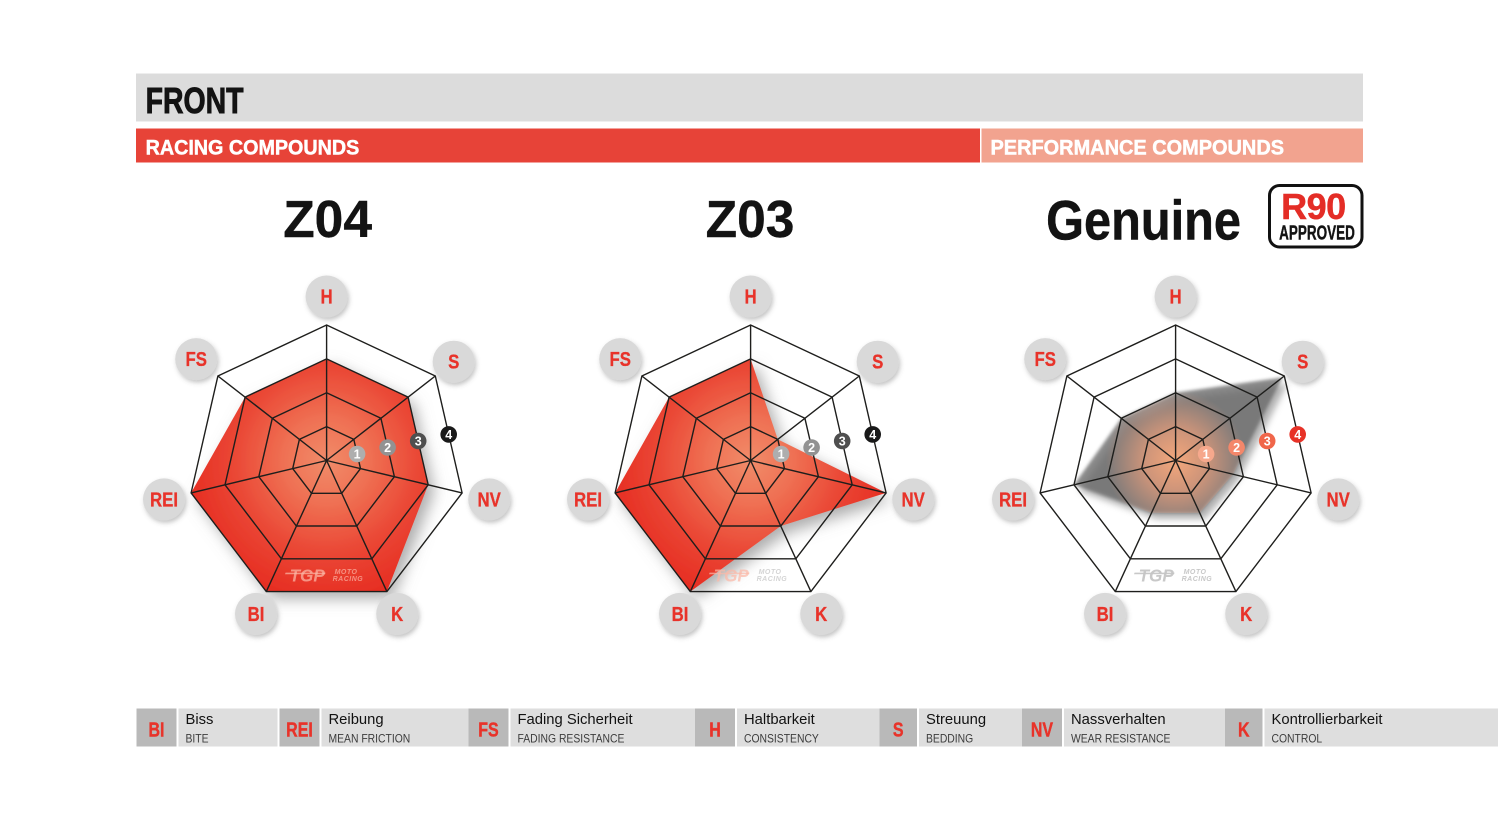 The height and width of the screenshot is (820, 1500). I want to click on svg-text: Haltbarkeit, so click(779, 720).